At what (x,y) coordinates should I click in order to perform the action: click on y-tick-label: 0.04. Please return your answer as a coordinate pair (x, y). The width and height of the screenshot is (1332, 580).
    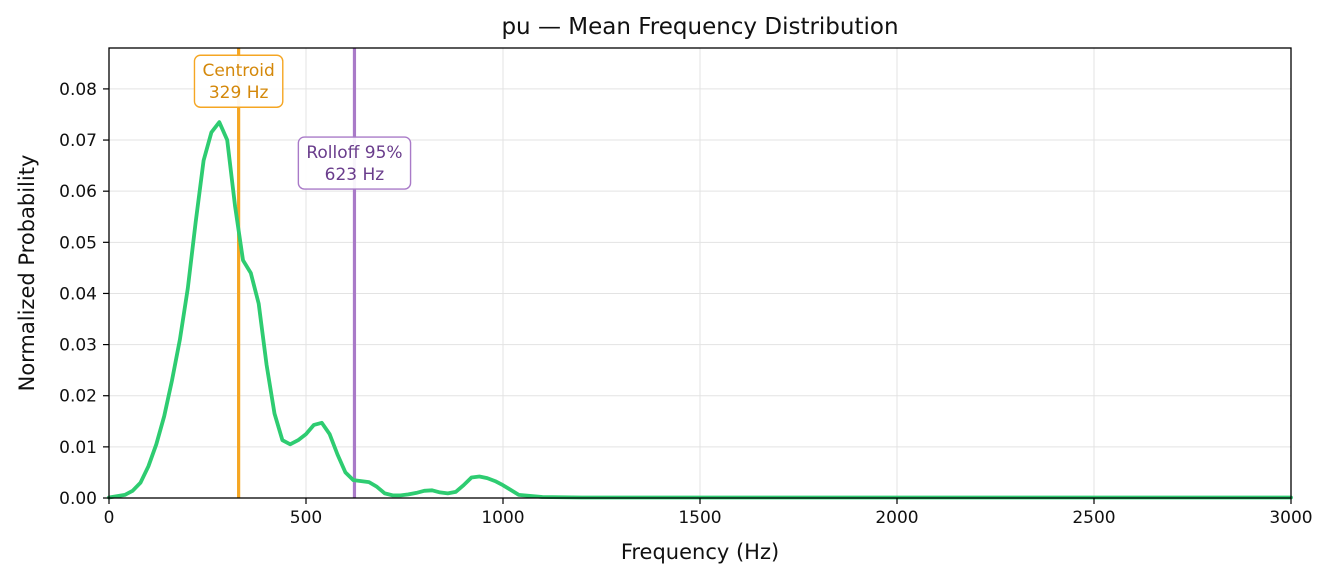
    Looking at the image, I should click on (78, 294).